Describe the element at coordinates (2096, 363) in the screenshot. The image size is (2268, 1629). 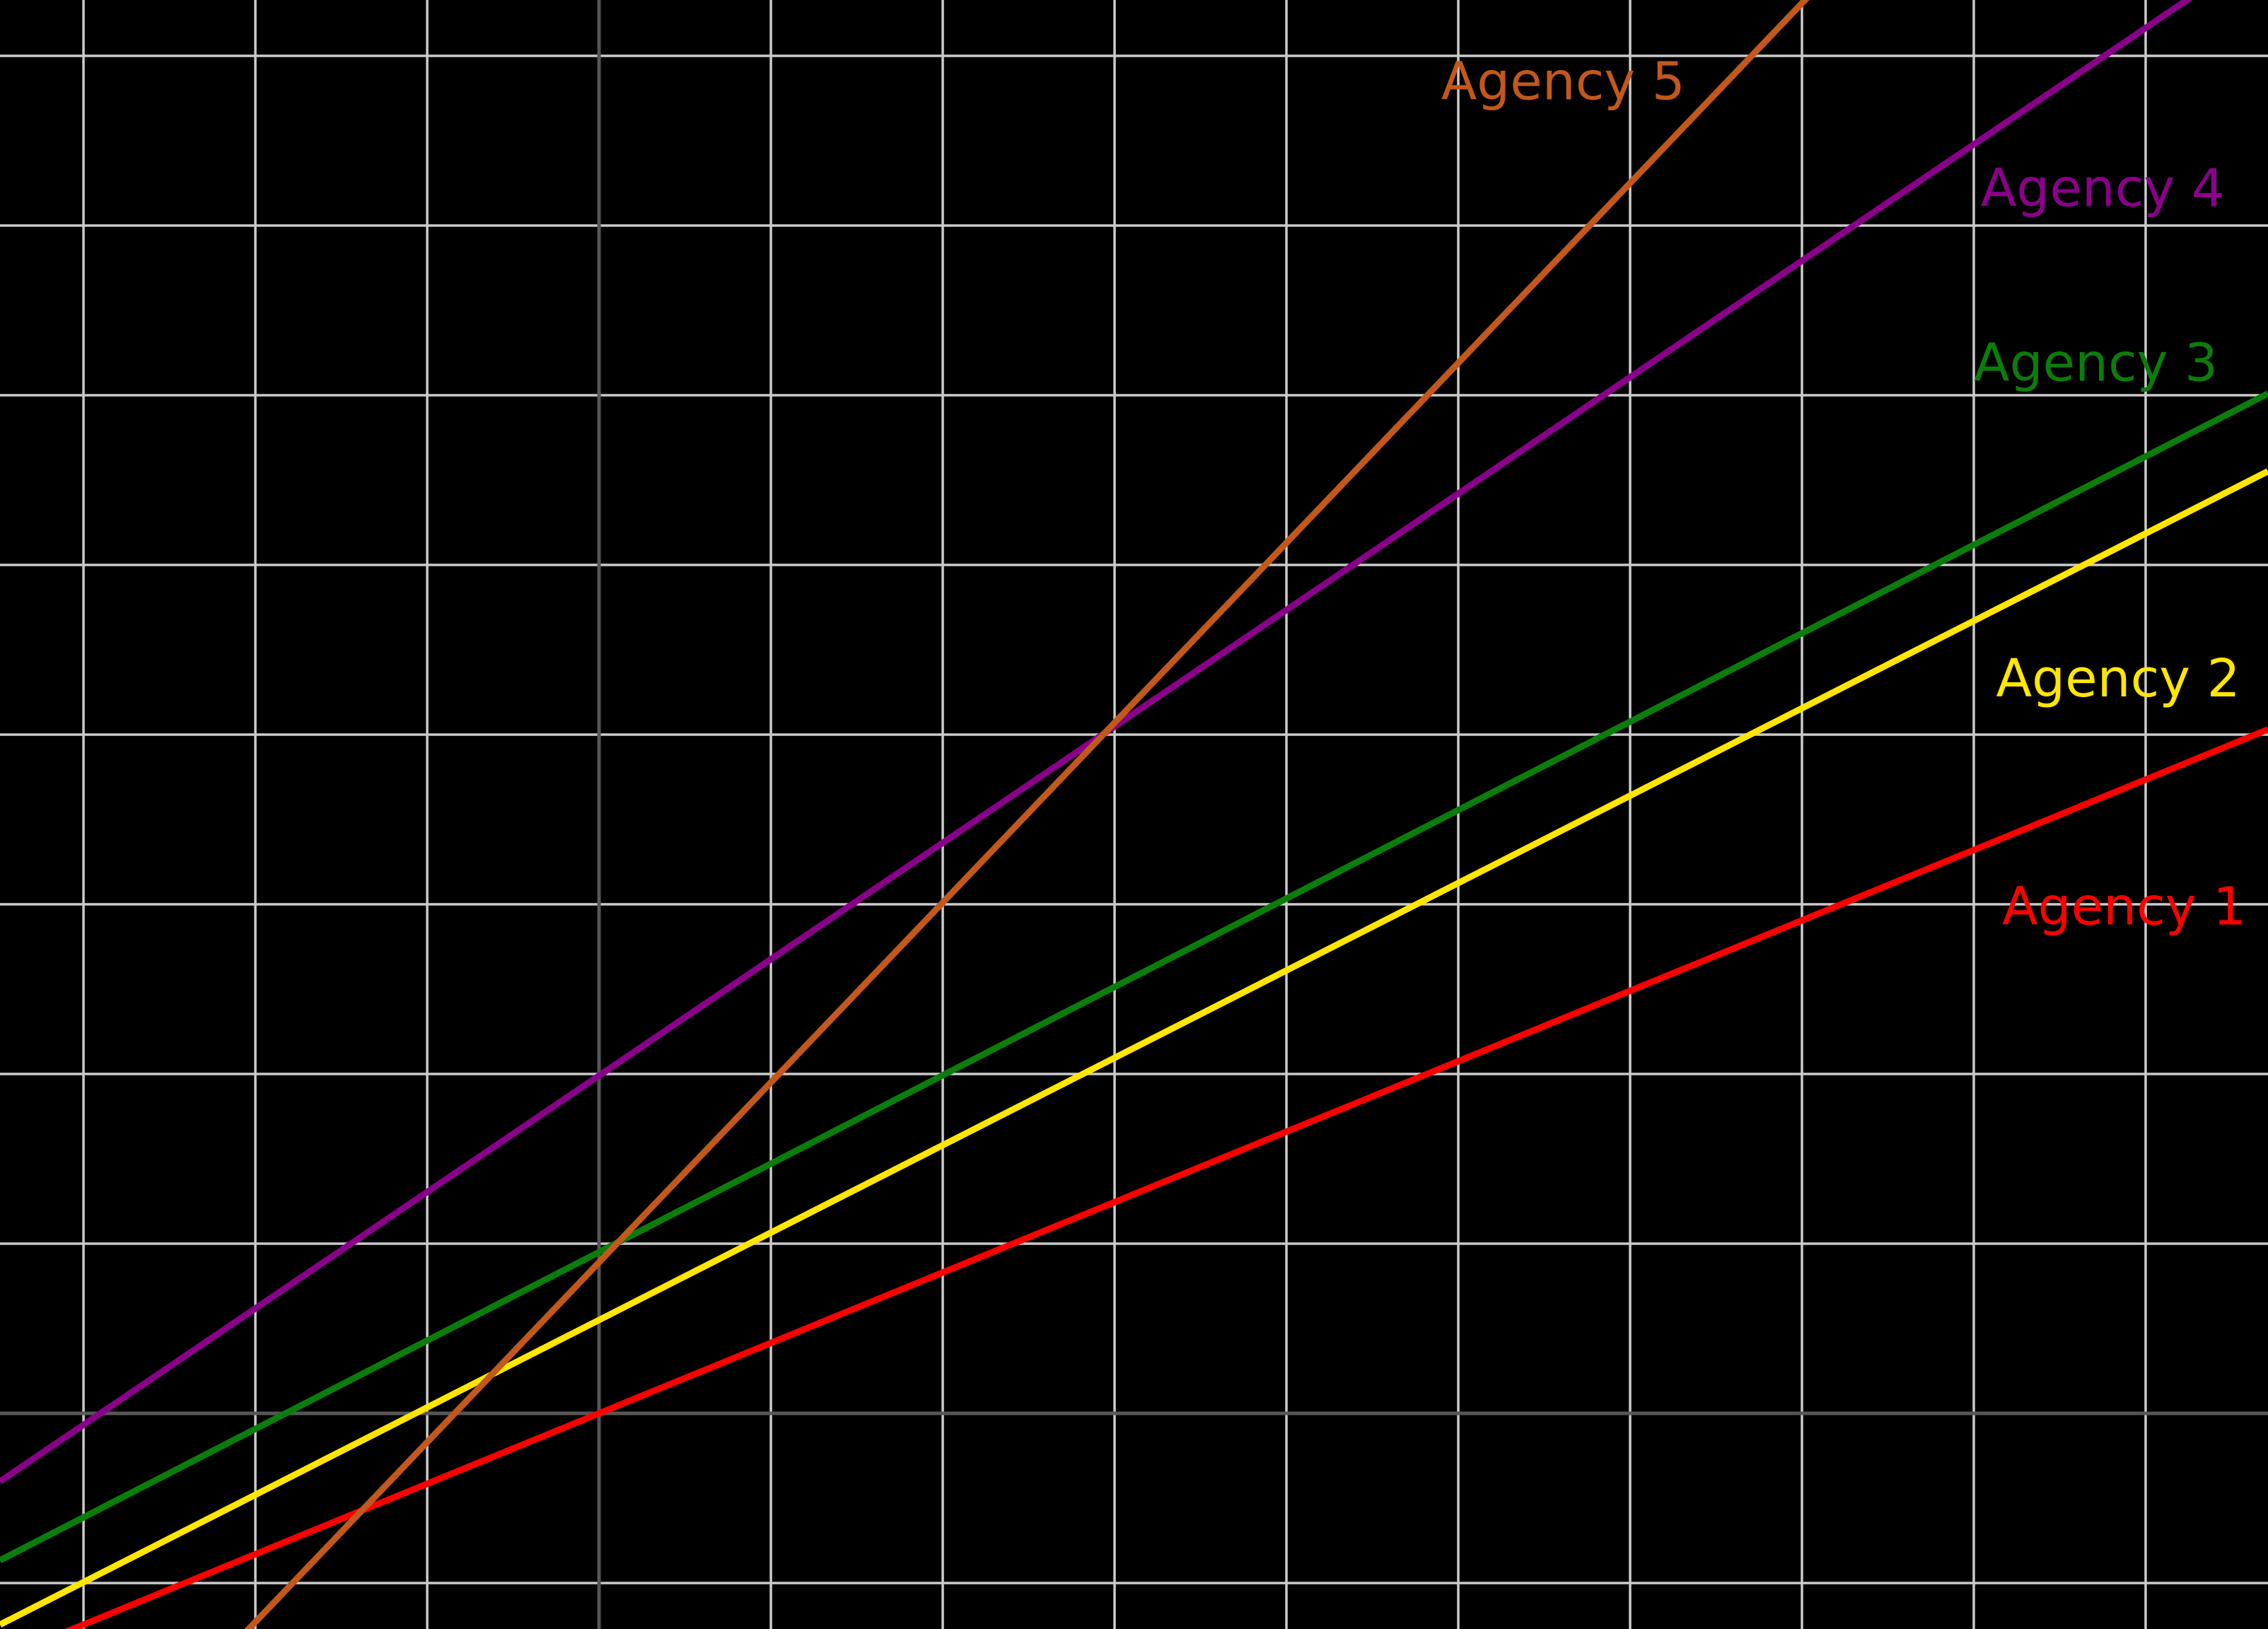
I see `agency-3-label: Agency 3` at that location.